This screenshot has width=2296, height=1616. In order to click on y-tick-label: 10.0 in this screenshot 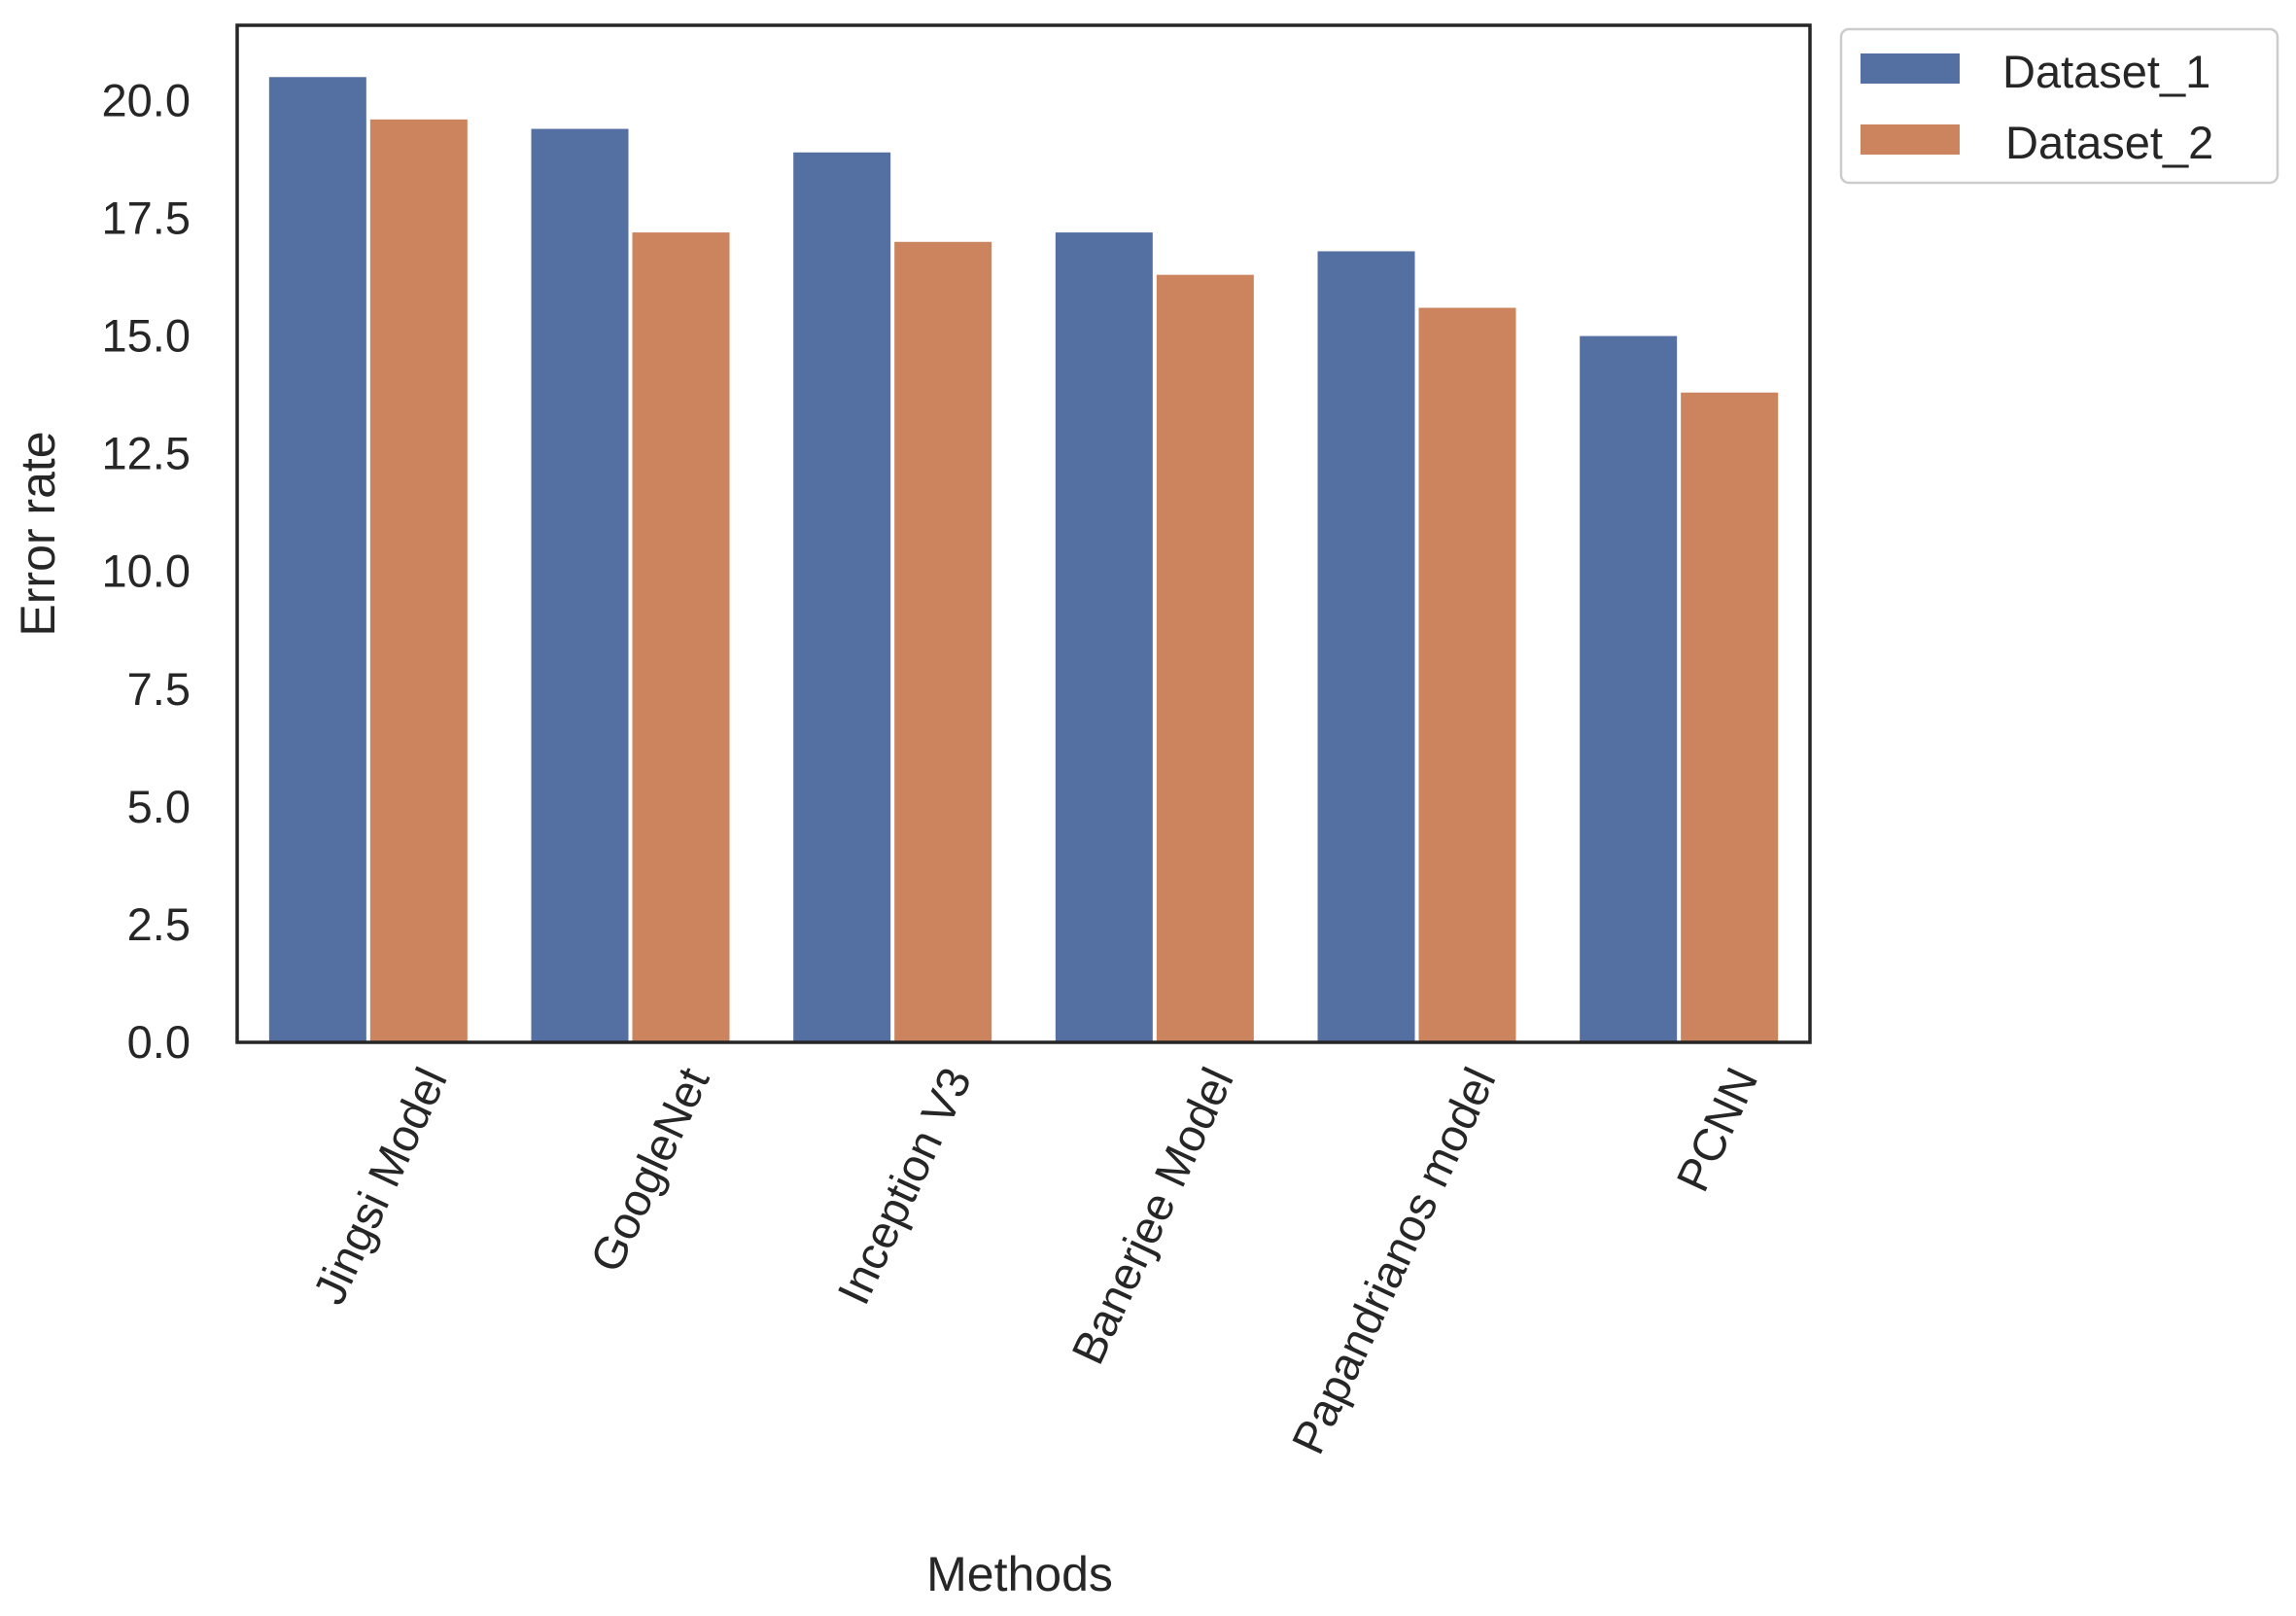, I will do `click(146, 571)`.